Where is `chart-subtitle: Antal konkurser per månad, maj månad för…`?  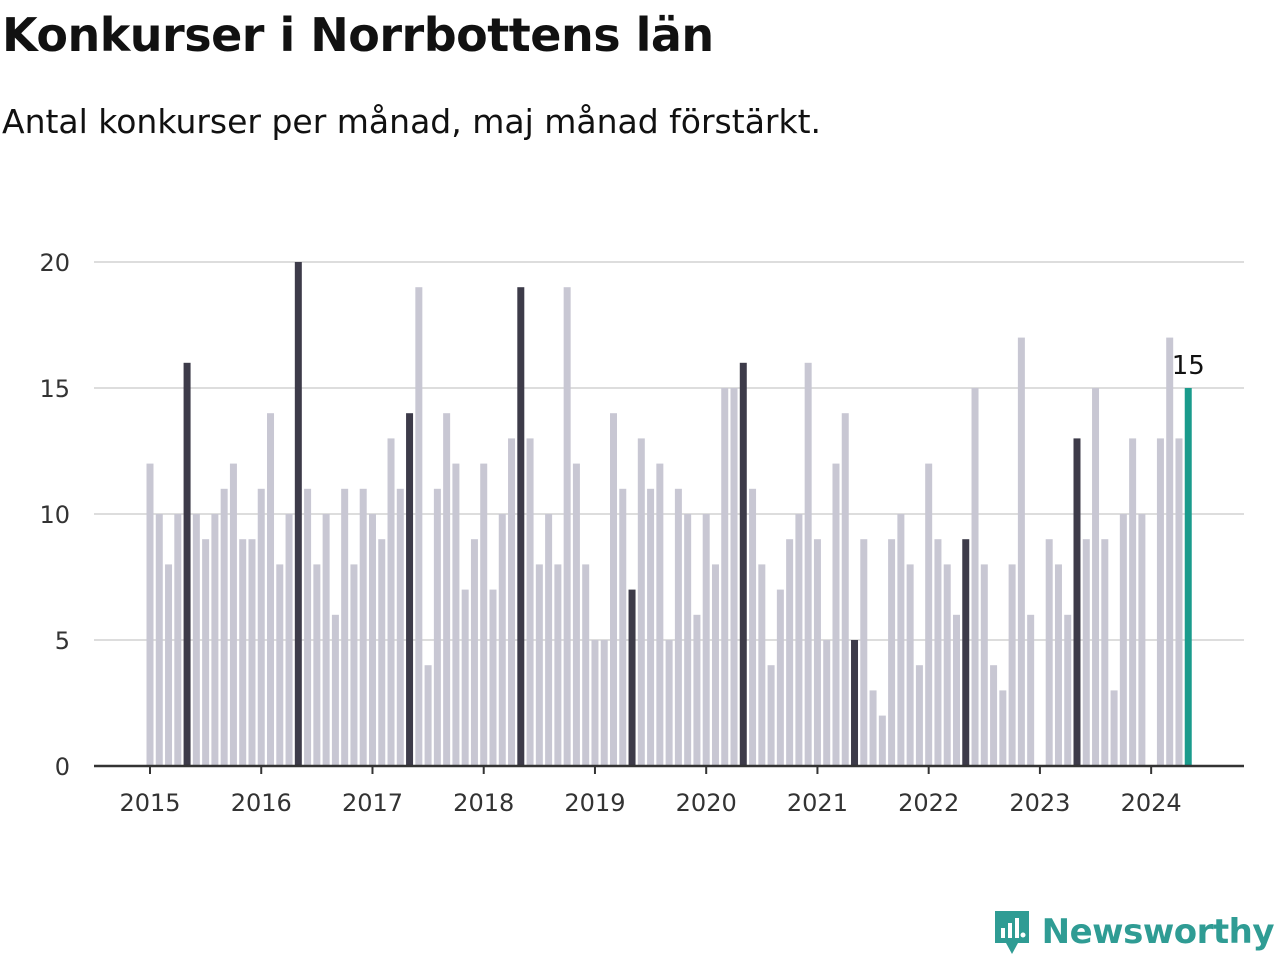 chart-subtitle: Antal konkurser per månad, maj månad för… is located at coordinates (412, 121).